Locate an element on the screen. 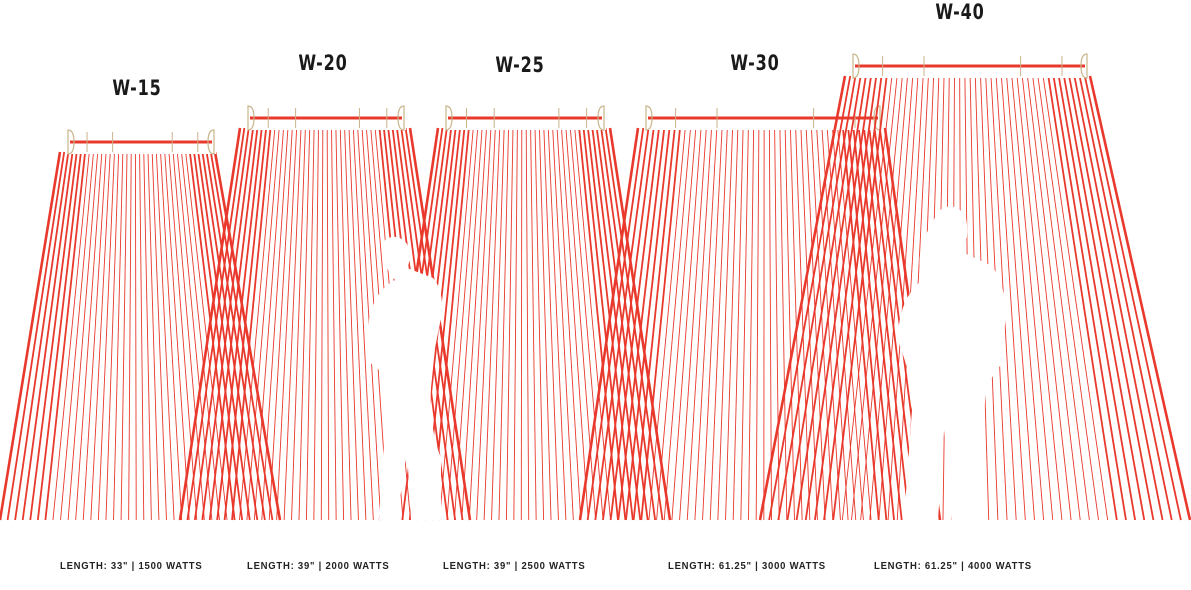 The image size is (1191, 590). heater-title-w40: W-40 is located at coordinates (960, 12).